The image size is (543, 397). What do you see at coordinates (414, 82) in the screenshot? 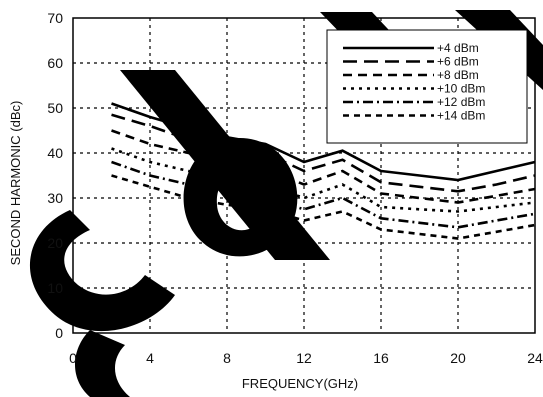
I see `legend-items: +4 dBm+6 dBm+8 dBm+10 dBm+12 dBm+14 dBm` at bounding box center [414, 82].